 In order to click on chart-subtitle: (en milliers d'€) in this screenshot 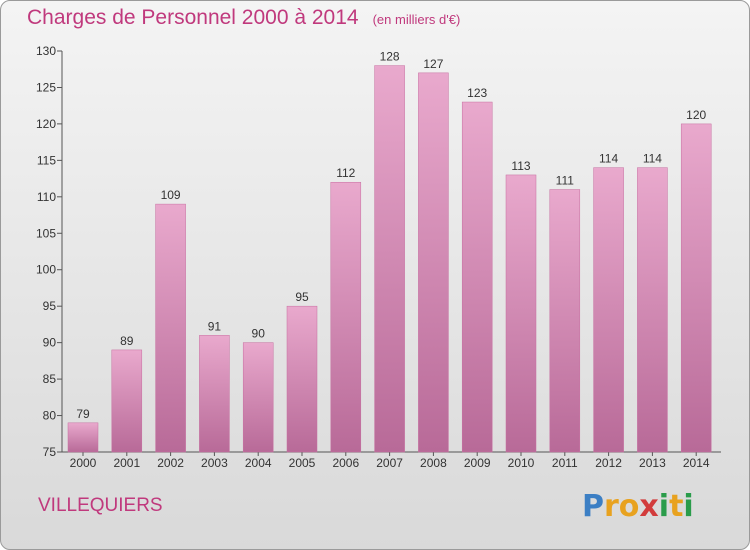, I will do `click(416, 19)`.